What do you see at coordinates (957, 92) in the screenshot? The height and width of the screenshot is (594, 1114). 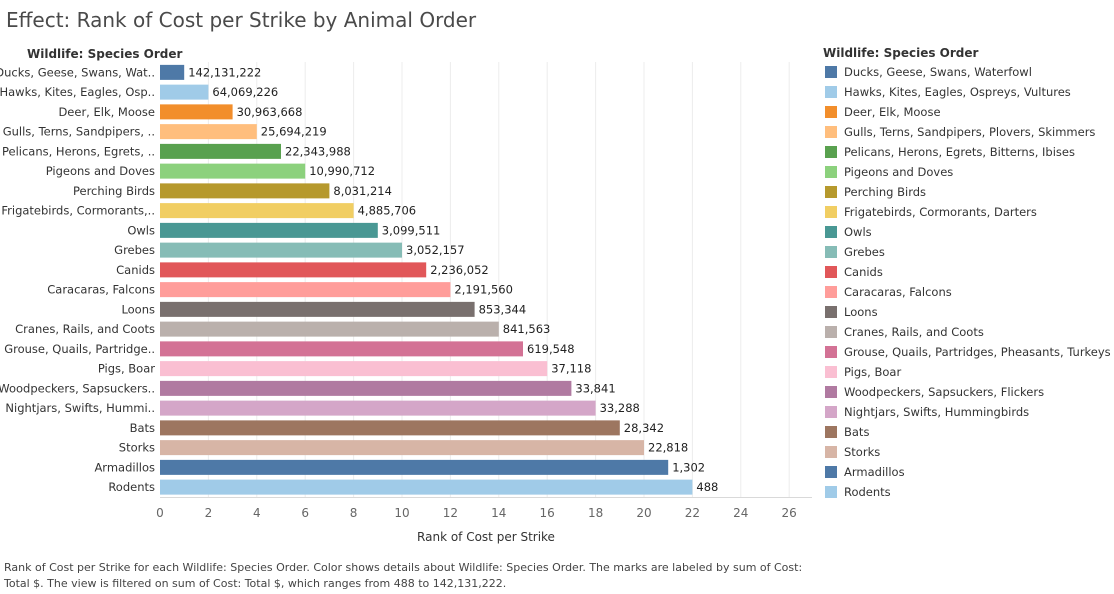 I see `legend-label: Hawks, Kites, Eagles, Ospreys, Vultures` at bounding box center [957, 92].